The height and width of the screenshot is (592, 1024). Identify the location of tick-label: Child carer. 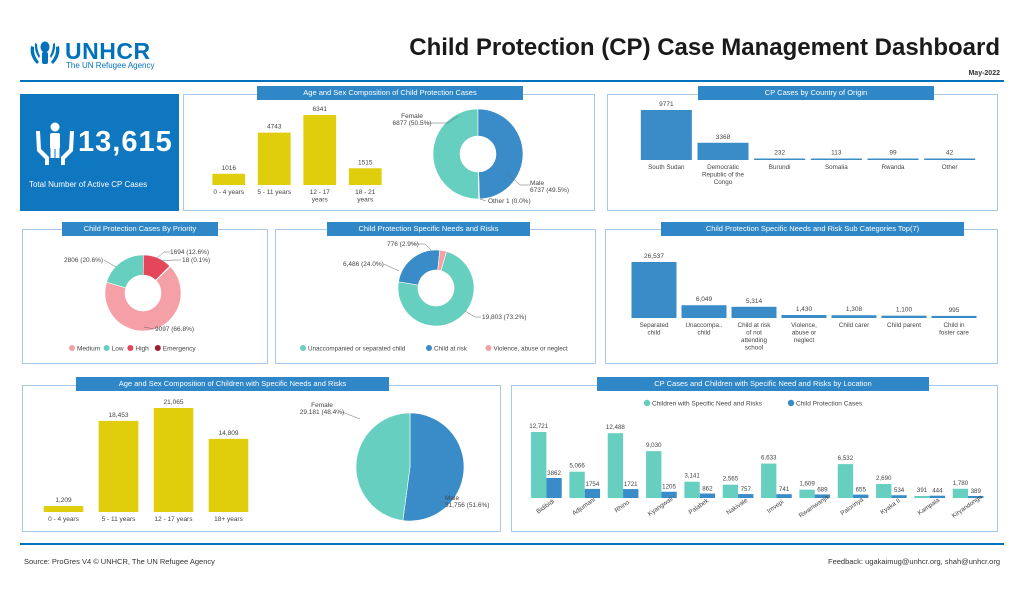
(854, 325).